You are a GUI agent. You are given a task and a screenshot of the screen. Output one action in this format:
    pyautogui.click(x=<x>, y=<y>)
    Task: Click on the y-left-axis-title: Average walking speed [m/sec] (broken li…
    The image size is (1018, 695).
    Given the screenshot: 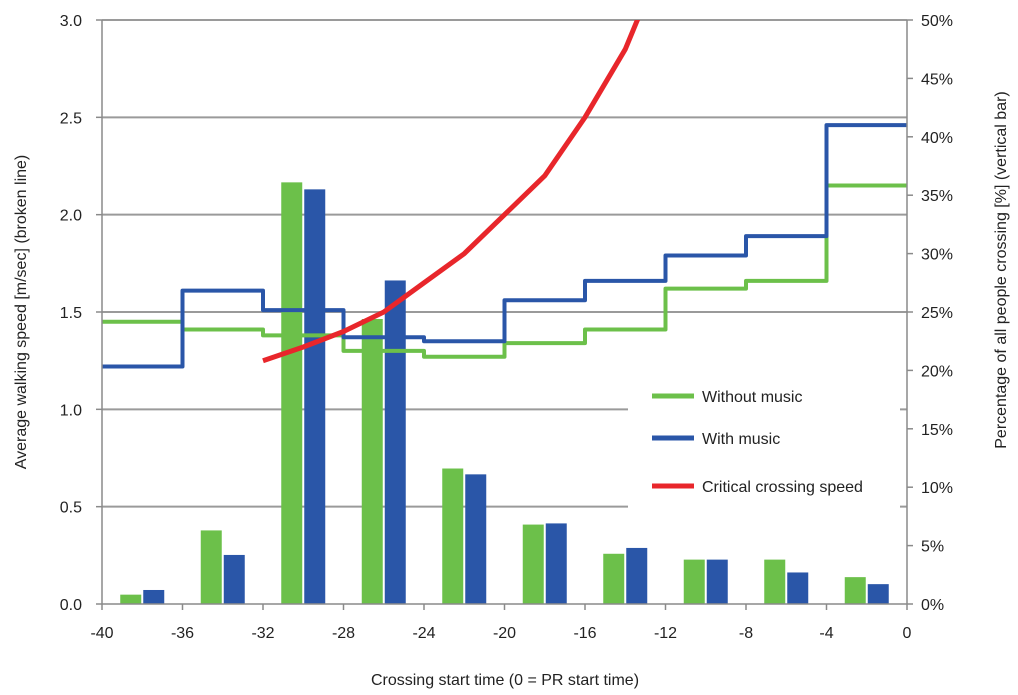 What is the action you would take?
    pyautogui.click(x=21, y=312)
    